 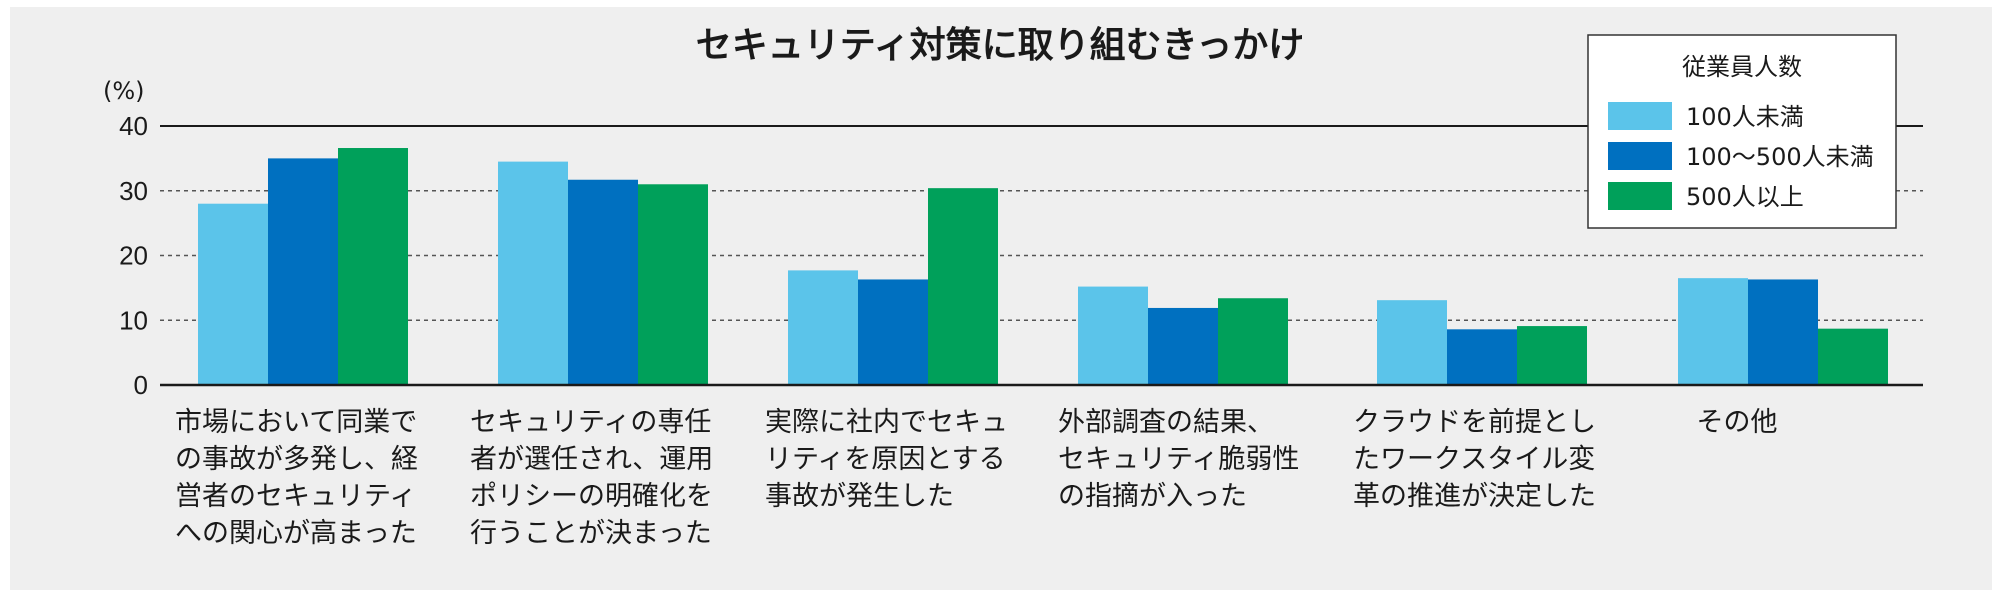 What do you see at coordinates (133, 126) in the screenshot?
I see `y-tick-label: 40` at bounding box center [133, 126].